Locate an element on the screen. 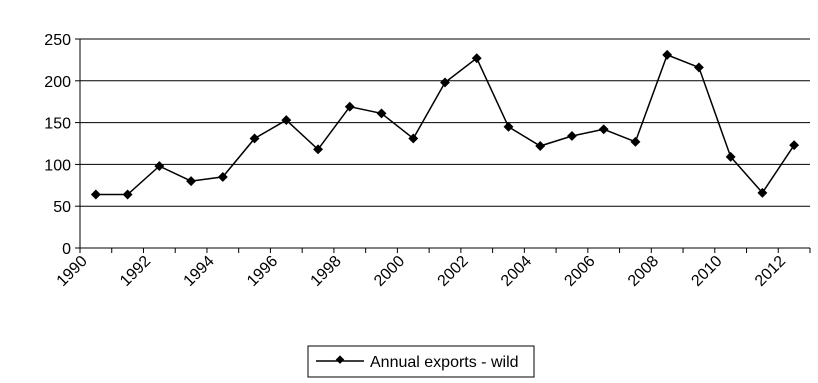 Image resolution: width=818 pixels, height=383 pixels. x-tick-label: 2008 is located at coordinates (643, 271).